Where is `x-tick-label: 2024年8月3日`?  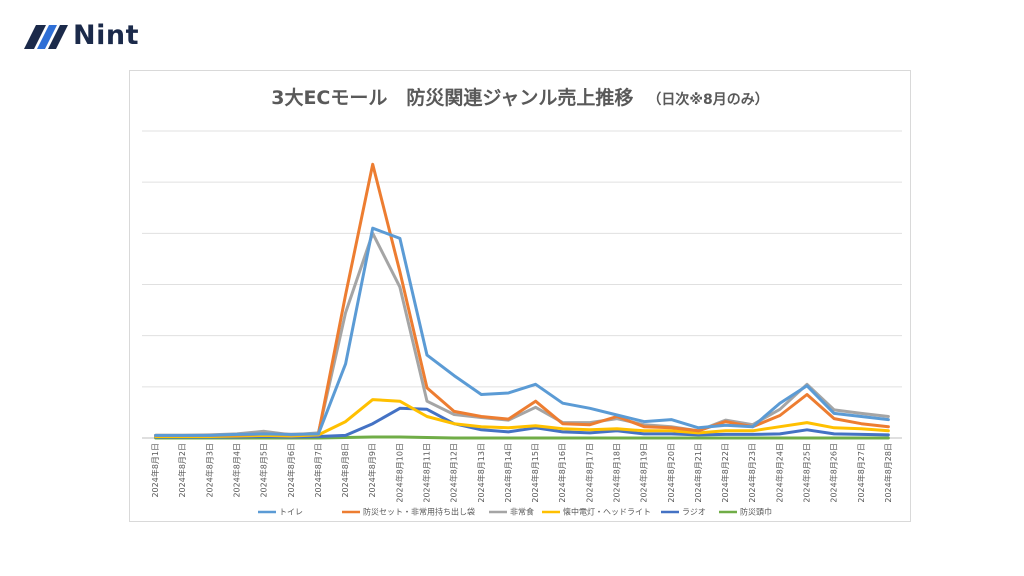
x-tick-label: 2024年8月3日 is located at coordinates (209, 470).